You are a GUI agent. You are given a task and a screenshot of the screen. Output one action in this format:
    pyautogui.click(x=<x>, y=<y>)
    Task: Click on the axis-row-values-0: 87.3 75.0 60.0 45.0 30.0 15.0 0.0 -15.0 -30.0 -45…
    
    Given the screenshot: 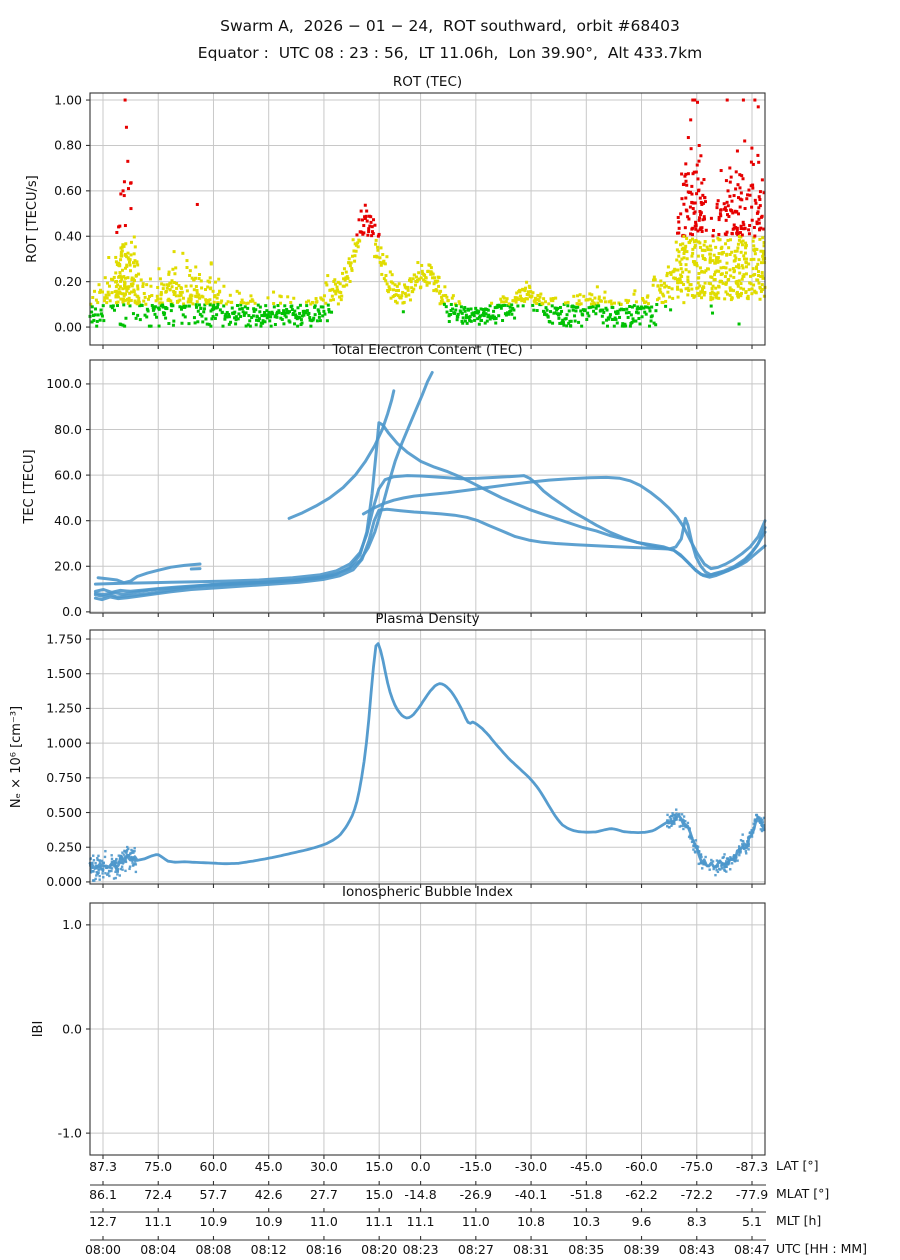 What is the action you would take?
    pyautogui.click(x=428, y=1166)
    